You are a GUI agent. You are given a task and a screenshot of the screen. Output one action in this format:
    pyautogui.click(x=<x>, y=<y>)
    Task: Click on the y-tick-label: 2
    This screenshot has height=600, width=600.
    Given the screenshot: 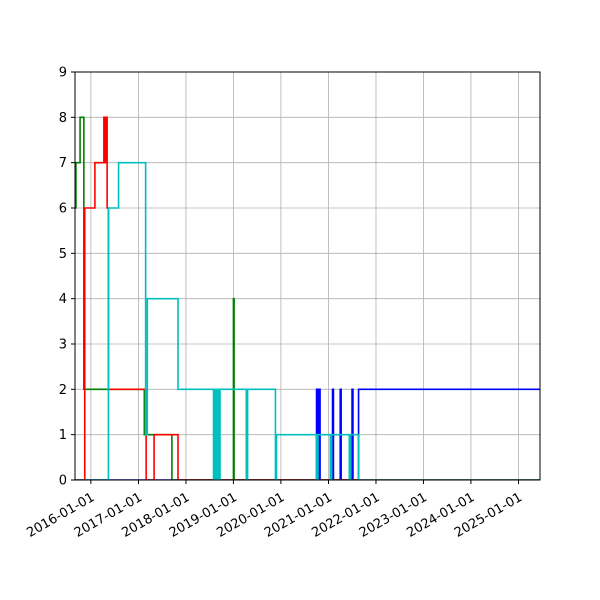 What is the action you would take?
    pyautogui.click(x=63, y=390)
    